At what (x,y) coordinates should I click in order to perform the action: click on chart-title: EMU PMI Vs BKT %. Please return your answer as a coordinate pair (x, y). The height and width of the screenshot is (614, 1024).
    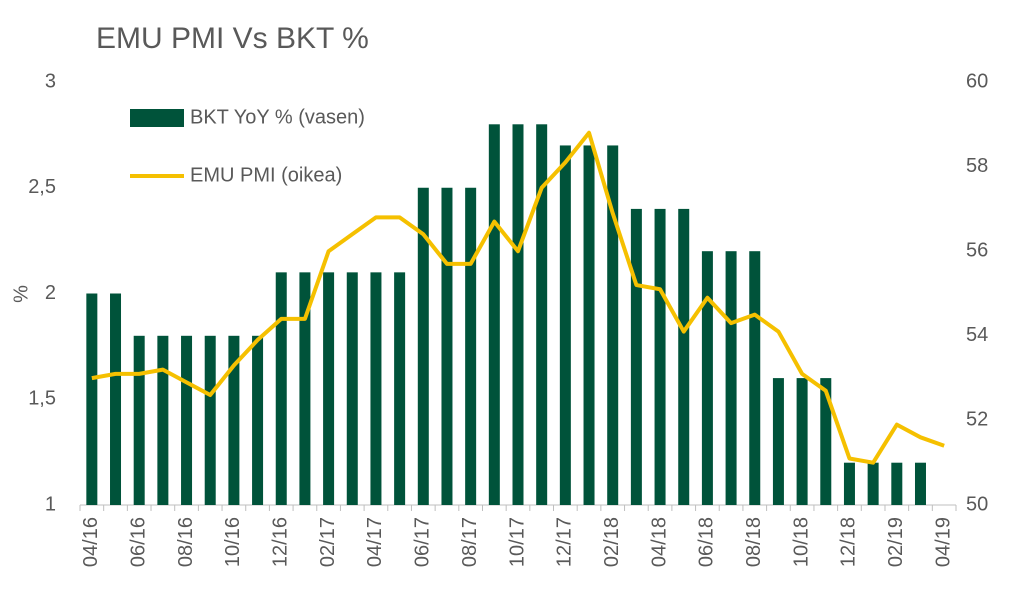
    Looking at the image, I should click on (232, 38).